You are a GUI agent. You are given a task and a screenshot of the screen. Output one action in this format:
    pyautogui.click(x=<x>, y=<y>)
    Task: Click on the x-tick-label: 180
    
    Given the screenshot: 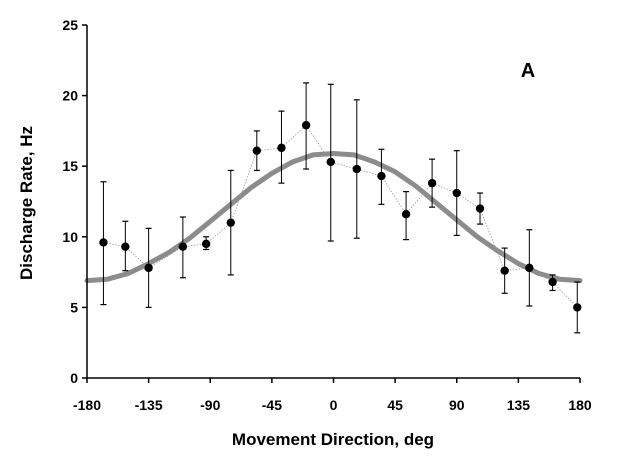 What is the action you would take?
    pyautogui.click(x=580, y=405)
    